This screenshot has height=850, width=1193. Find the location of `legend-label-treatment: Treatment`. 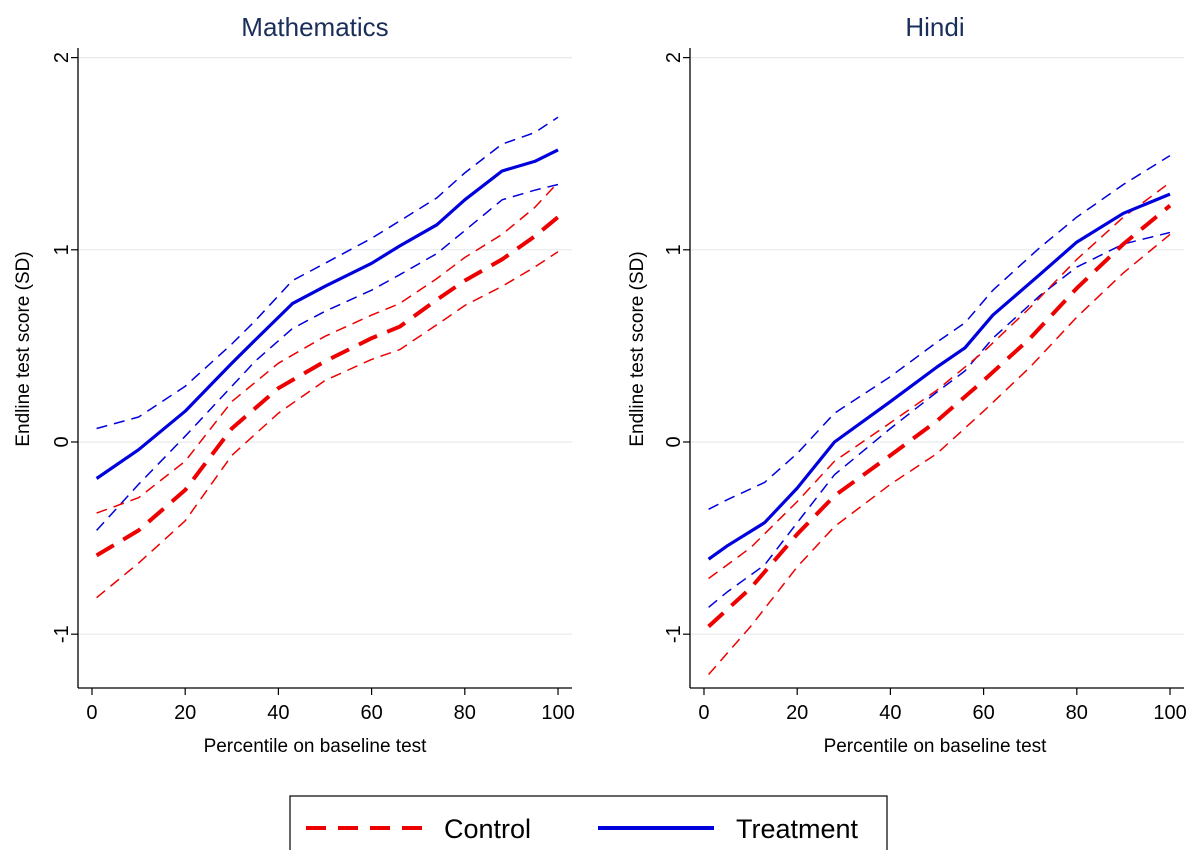

legend-label-treatment: Treatment is located at coordinates (797, 829).